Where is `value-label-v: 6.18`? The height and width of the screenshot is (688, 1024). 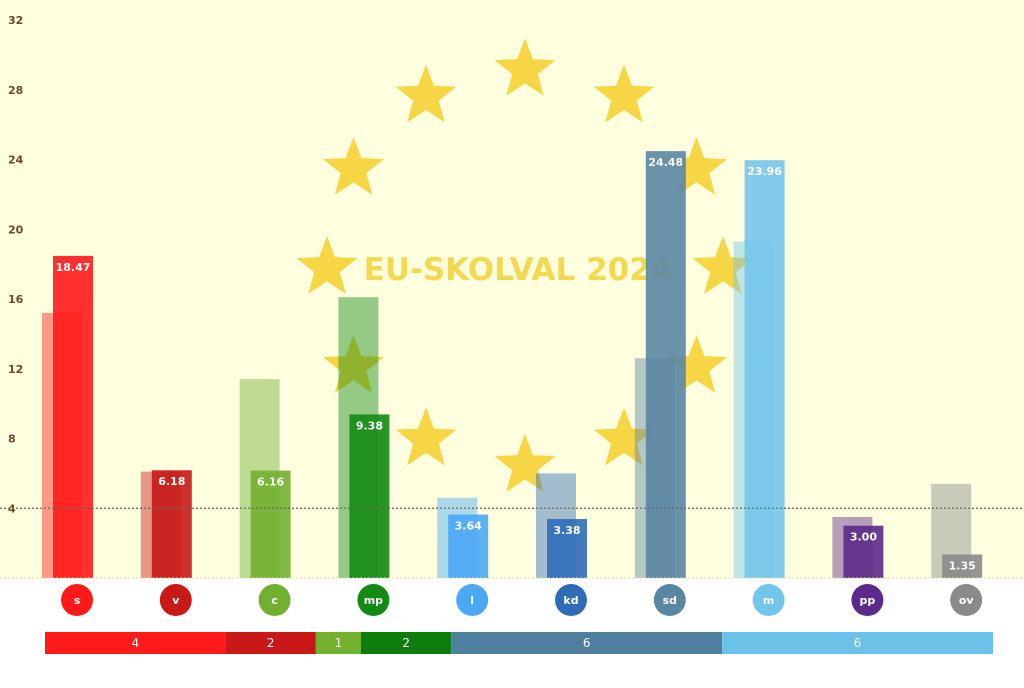 value-label-v: 6.18 is located at coordinates (171, 481).